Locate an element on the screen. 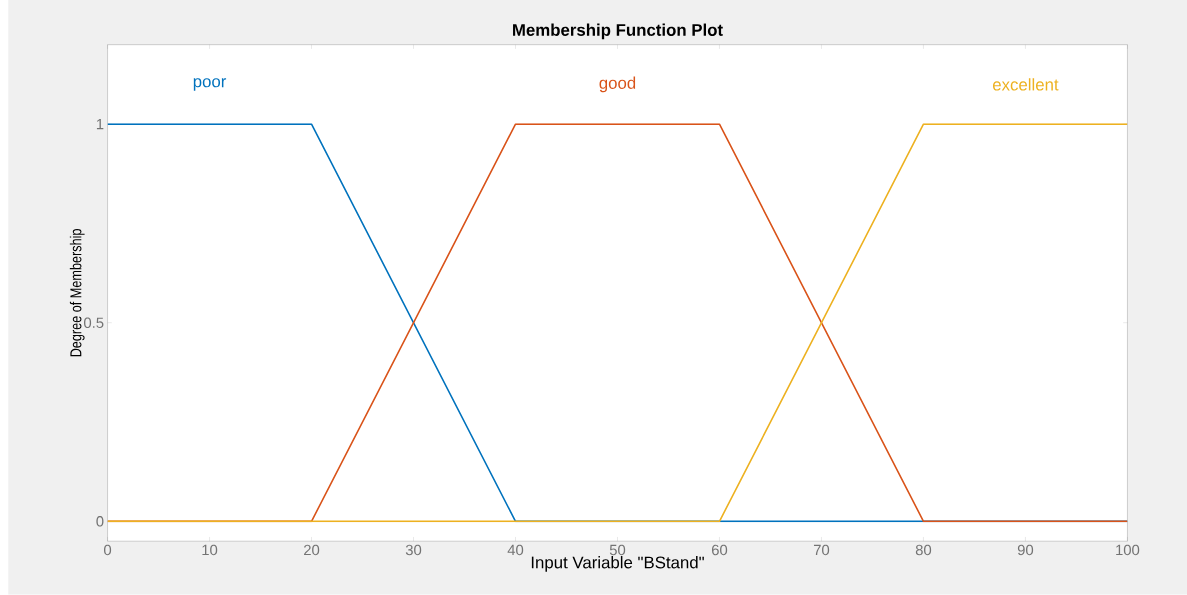 The width and height of the screenshot is (1187, 595). series-label: poor is located at coordinates (210, 84).